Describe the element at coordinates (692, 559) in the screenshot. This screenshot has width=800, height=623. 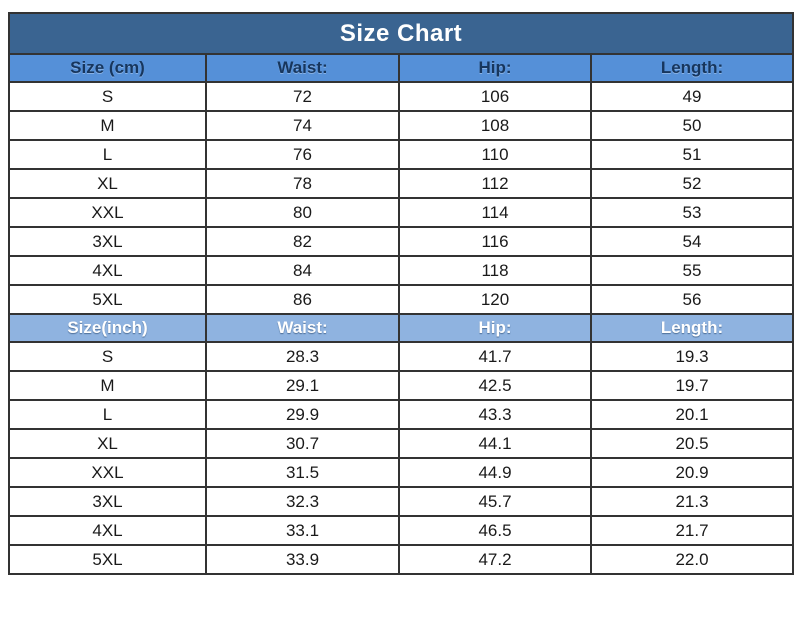
I see `value-cell: 22.0` at that location.